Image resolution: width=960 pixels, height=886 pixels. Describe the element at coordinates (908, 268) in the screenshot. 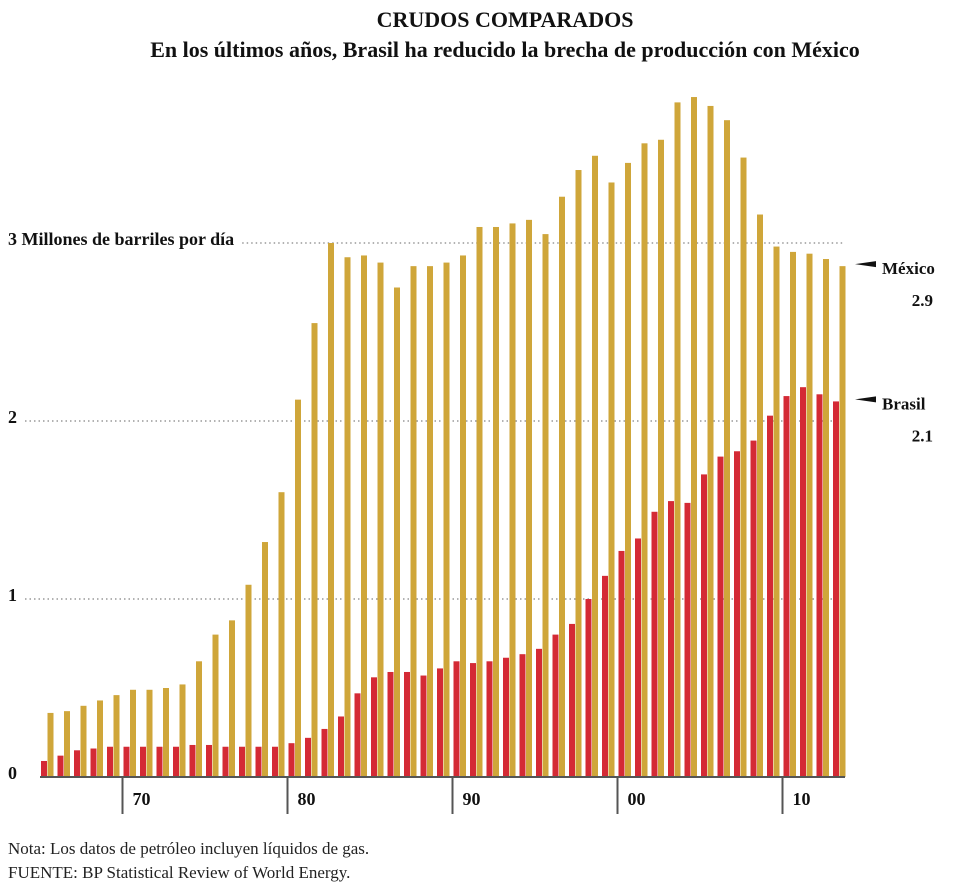

I see `end-label: México` at that location.